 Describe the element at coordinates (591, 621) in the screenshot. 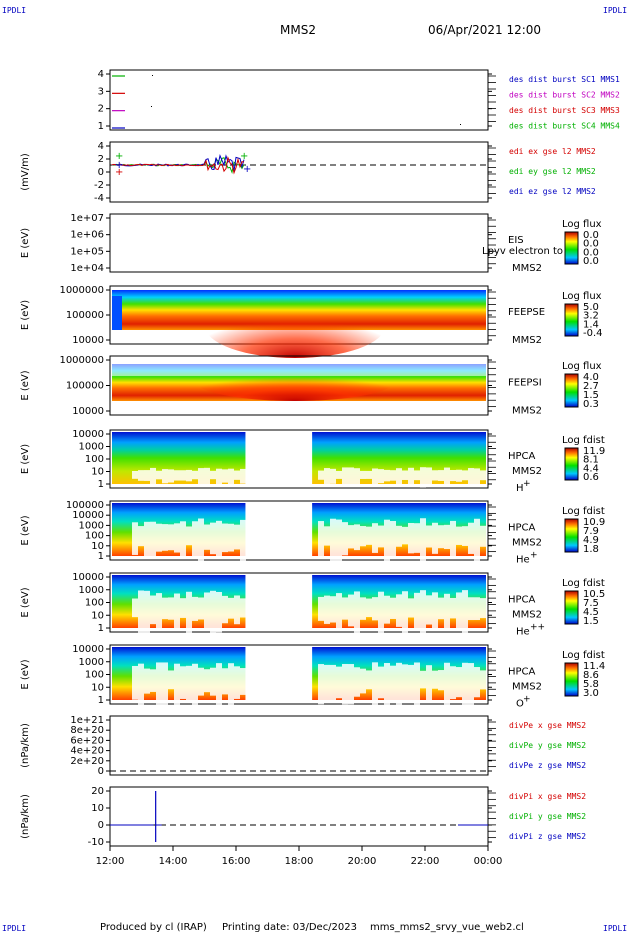

I see `colorbar-value: 1.5` at that location.